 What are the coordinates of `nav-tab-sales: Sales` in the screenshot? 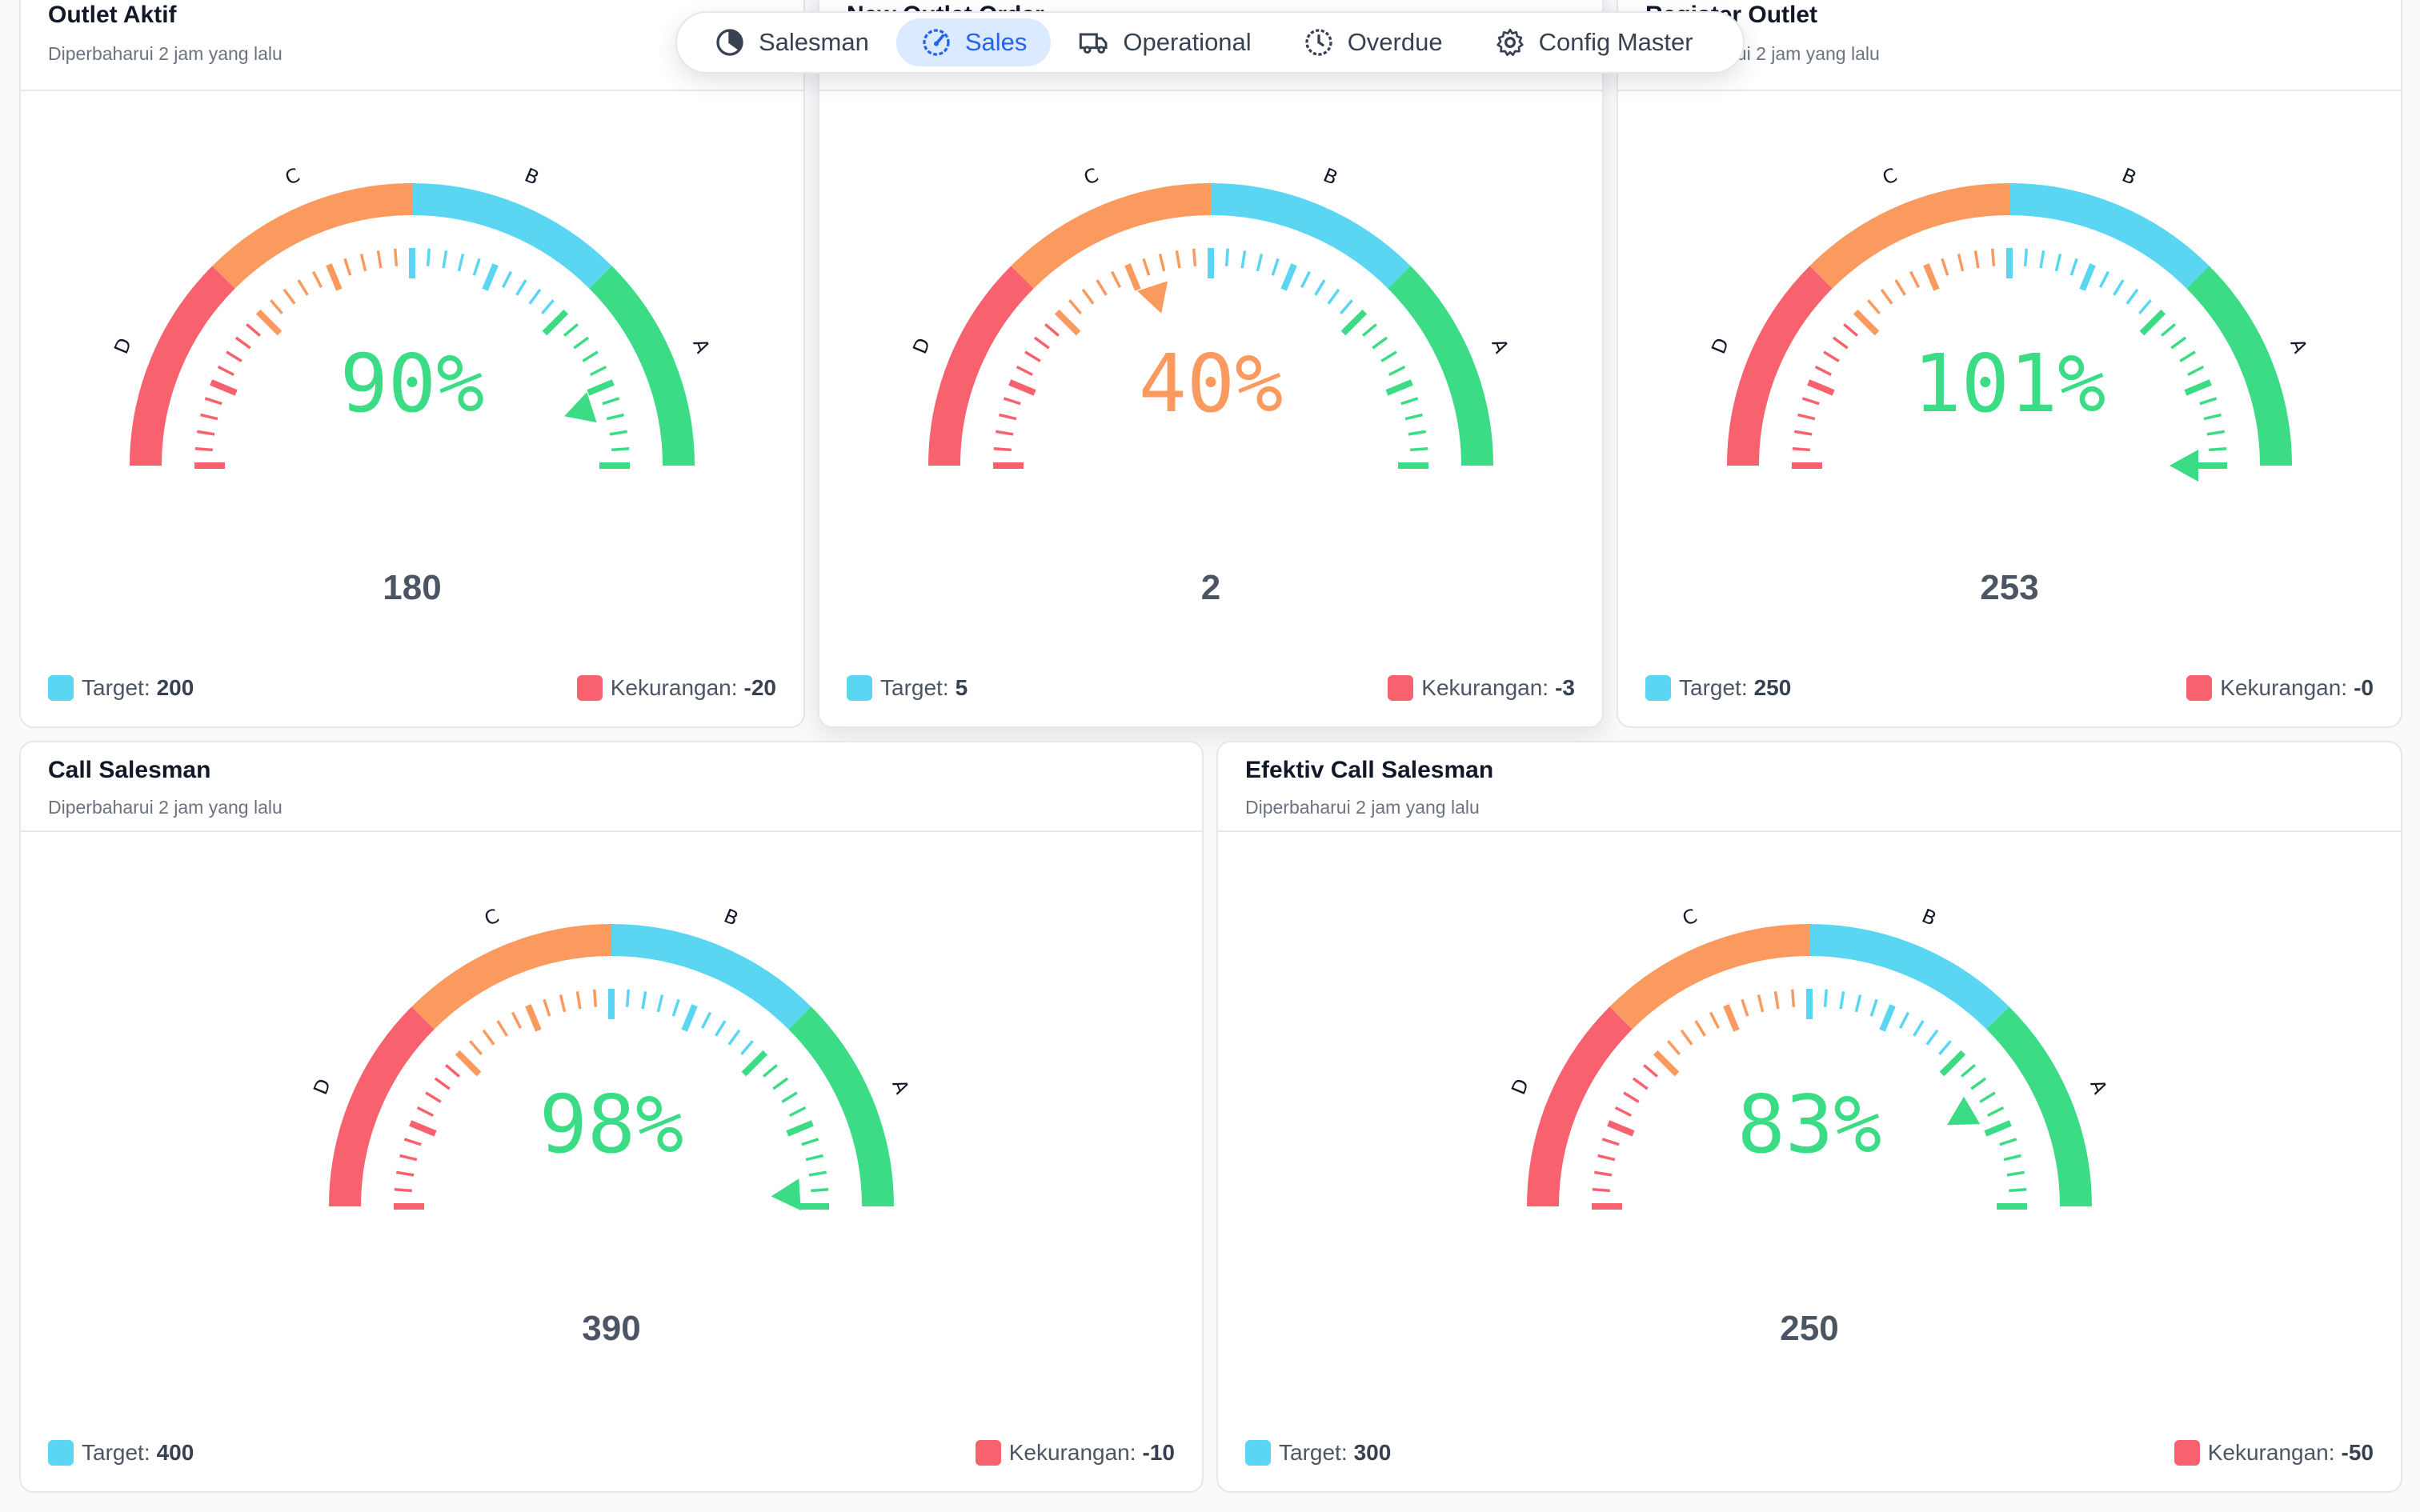 It's located at (973, 42).